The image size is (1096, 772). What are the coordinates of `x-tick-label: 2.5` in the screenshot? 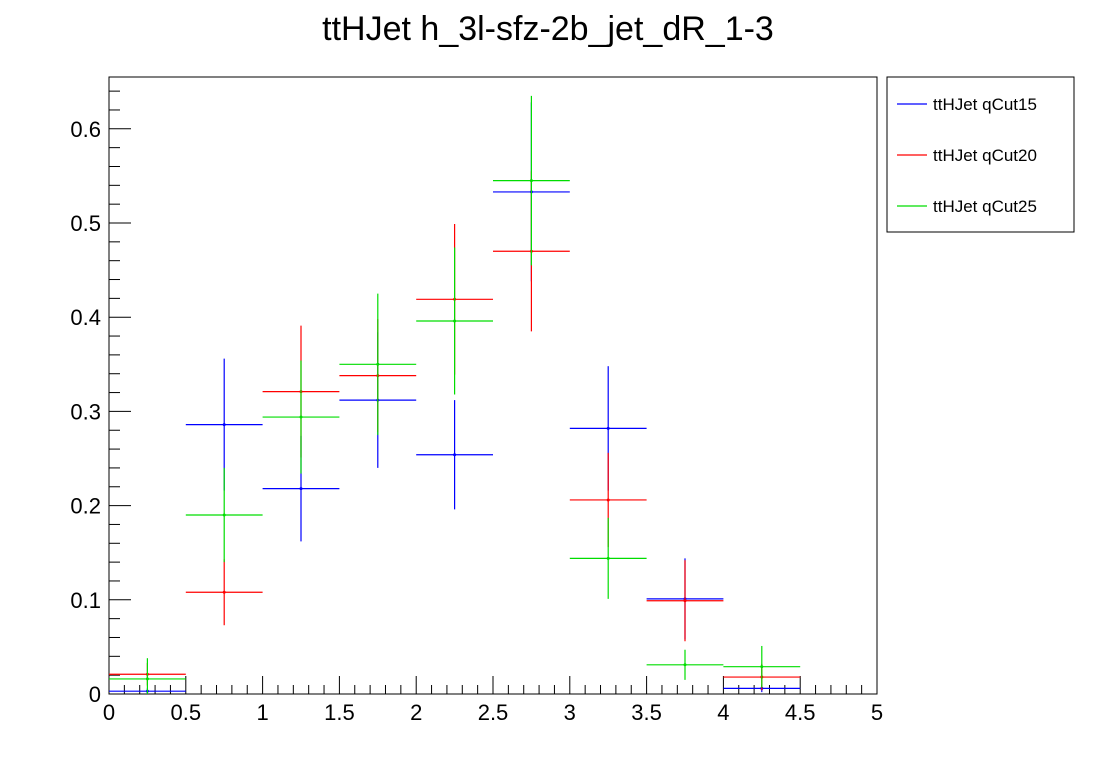 It's located at (493, 712).